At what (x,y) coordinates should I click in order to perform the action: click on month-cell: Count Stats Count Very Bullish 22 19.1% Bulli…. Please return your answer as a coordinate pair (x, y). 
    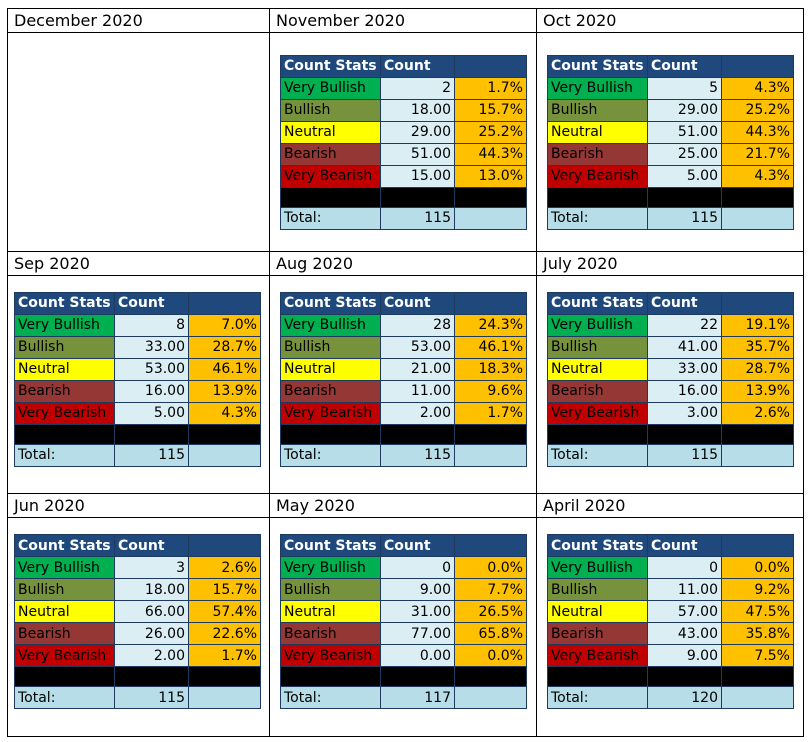
    Looking at the image, I should click on (670, 384).